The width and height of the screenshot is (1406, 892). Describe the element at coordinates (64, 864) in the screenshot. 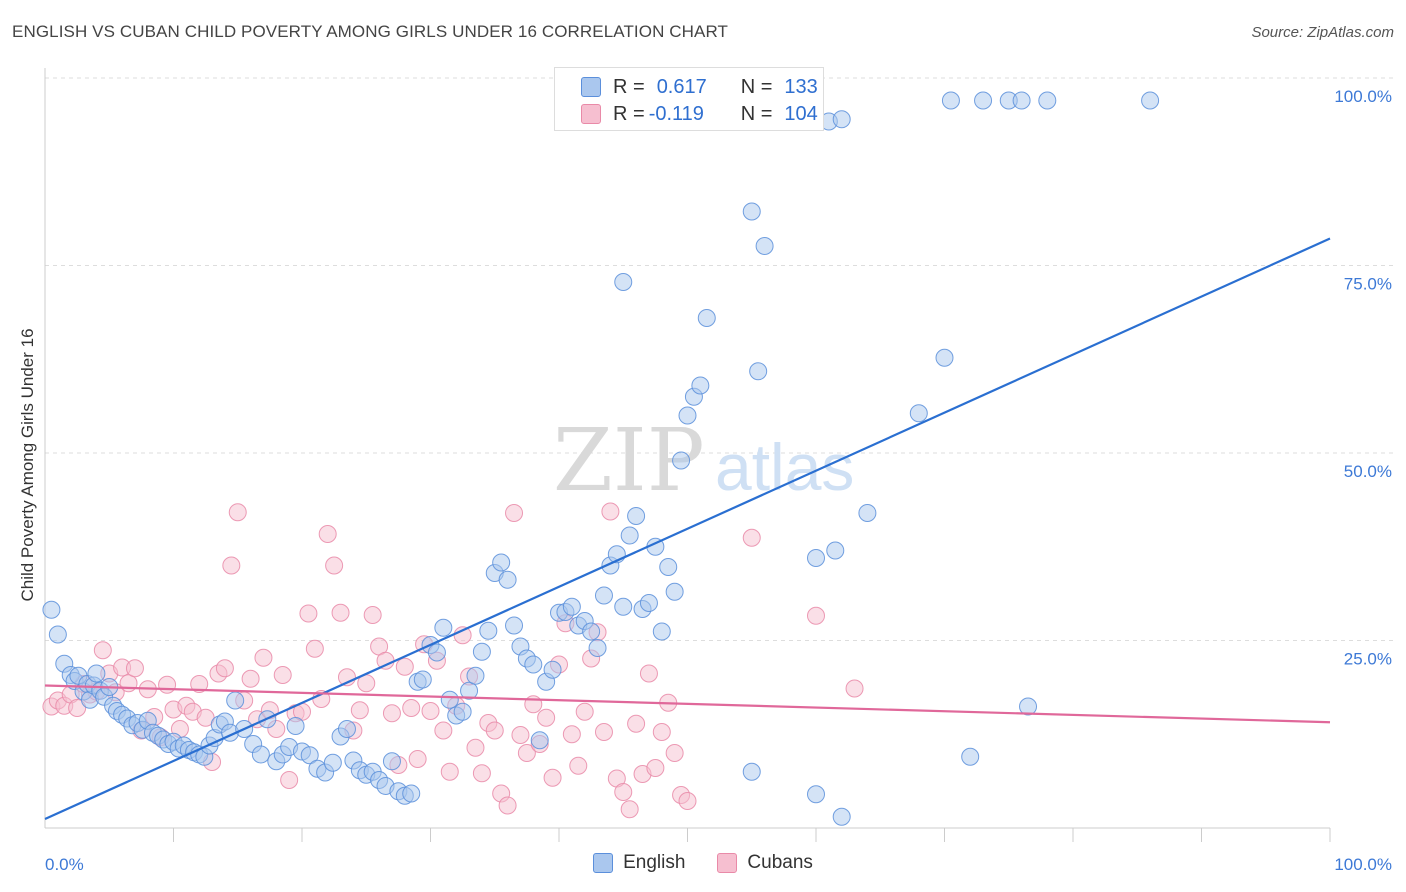

I see `x-tick-label: 0.0%` at that location.